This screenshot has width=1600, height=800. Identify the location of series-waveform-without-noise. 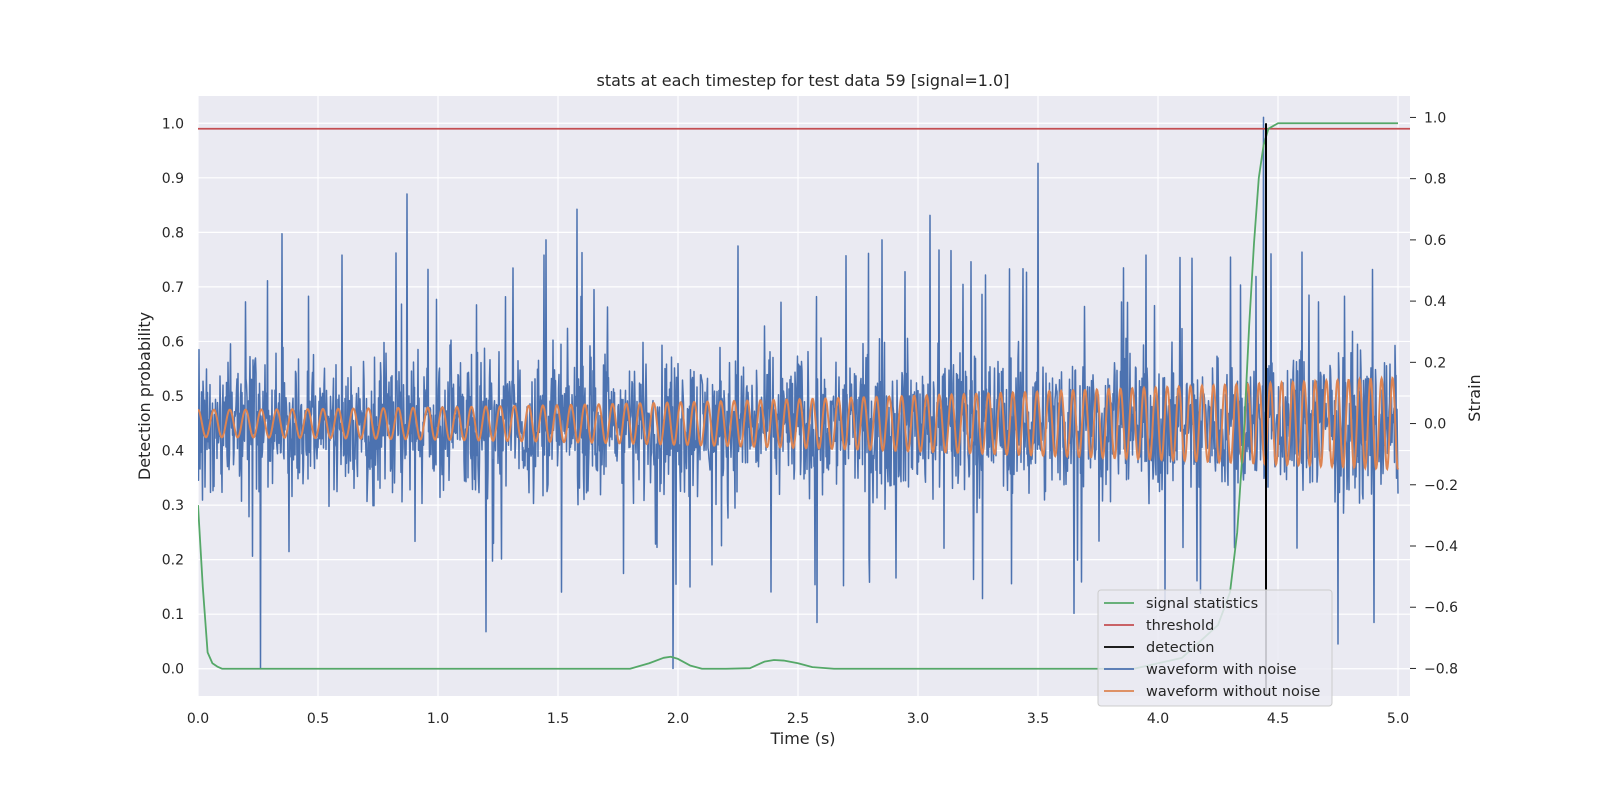
(798, 423).